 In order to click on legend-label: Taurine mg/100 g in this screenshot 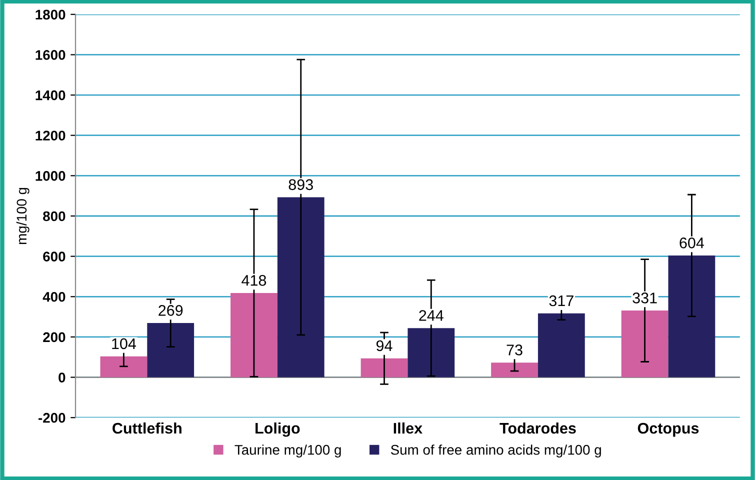, I will do `click(287, 451)`.